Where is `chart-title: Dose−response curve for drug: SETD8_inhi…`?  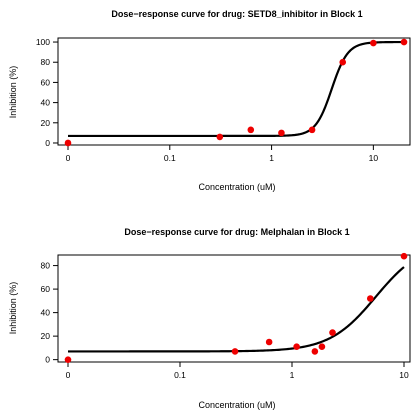
chart-title: Dose−response curve for drug: SETD8_inhi… is located at coordinates (236, 14).